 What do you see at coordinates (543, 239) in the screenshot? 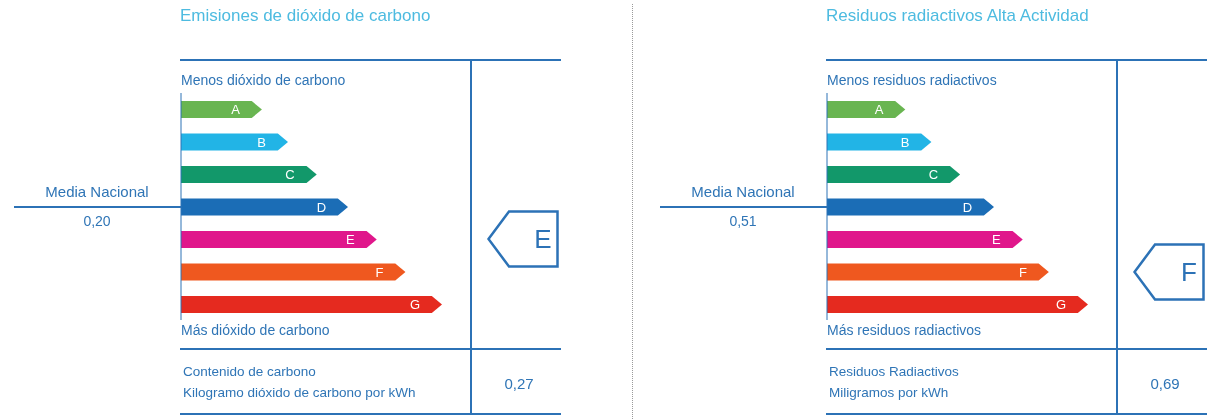
I see `text: E` at bounding box center [543, 239].